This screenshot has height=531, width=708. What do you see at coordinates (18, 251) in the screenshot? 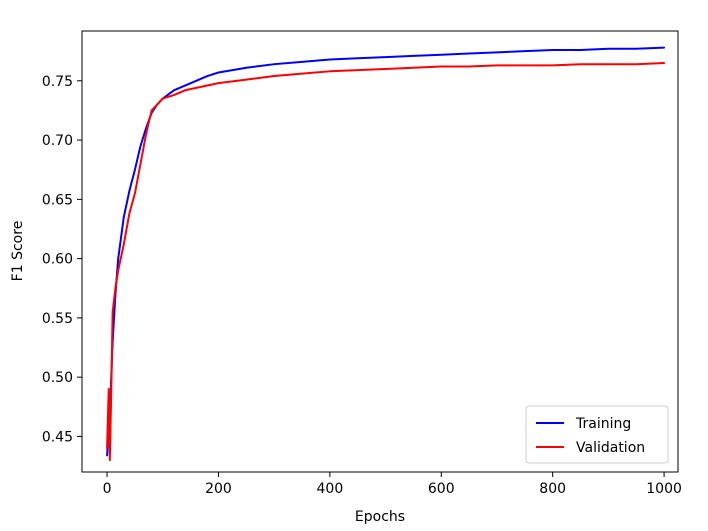
I see `y-axis-title: F1 Score` at bounding box center [18, 251].